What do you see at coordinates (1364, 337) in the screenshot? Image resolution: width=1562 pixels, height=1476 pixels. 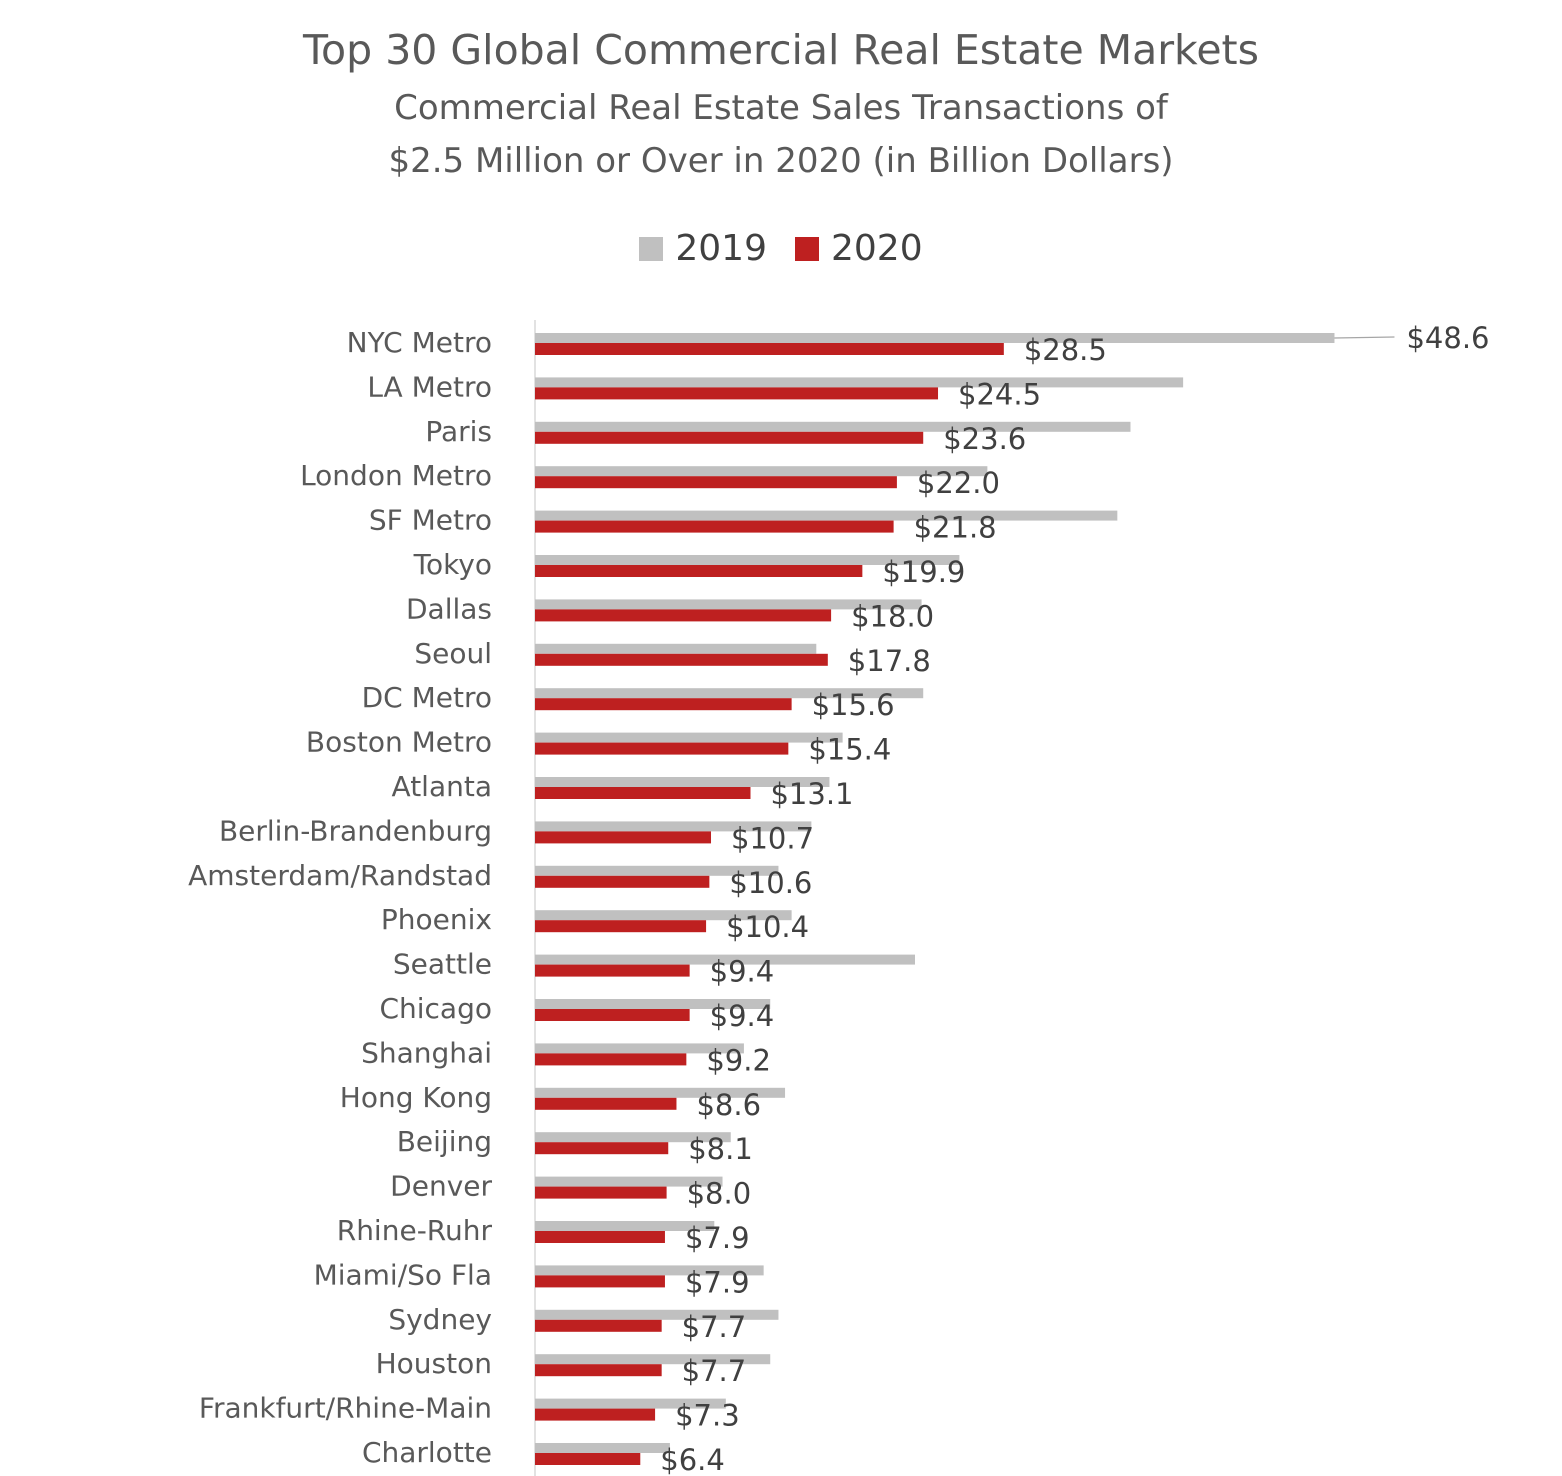 I see `callout-leader-line` at bounding box center [1364, 337].